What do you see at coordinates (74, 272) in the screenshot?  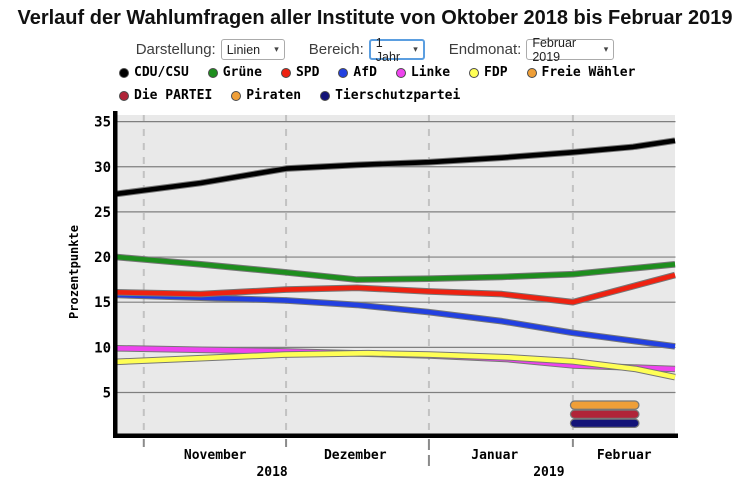 I see `y-axis-title: Prozentpunkte` at bounding box center [74, 272].